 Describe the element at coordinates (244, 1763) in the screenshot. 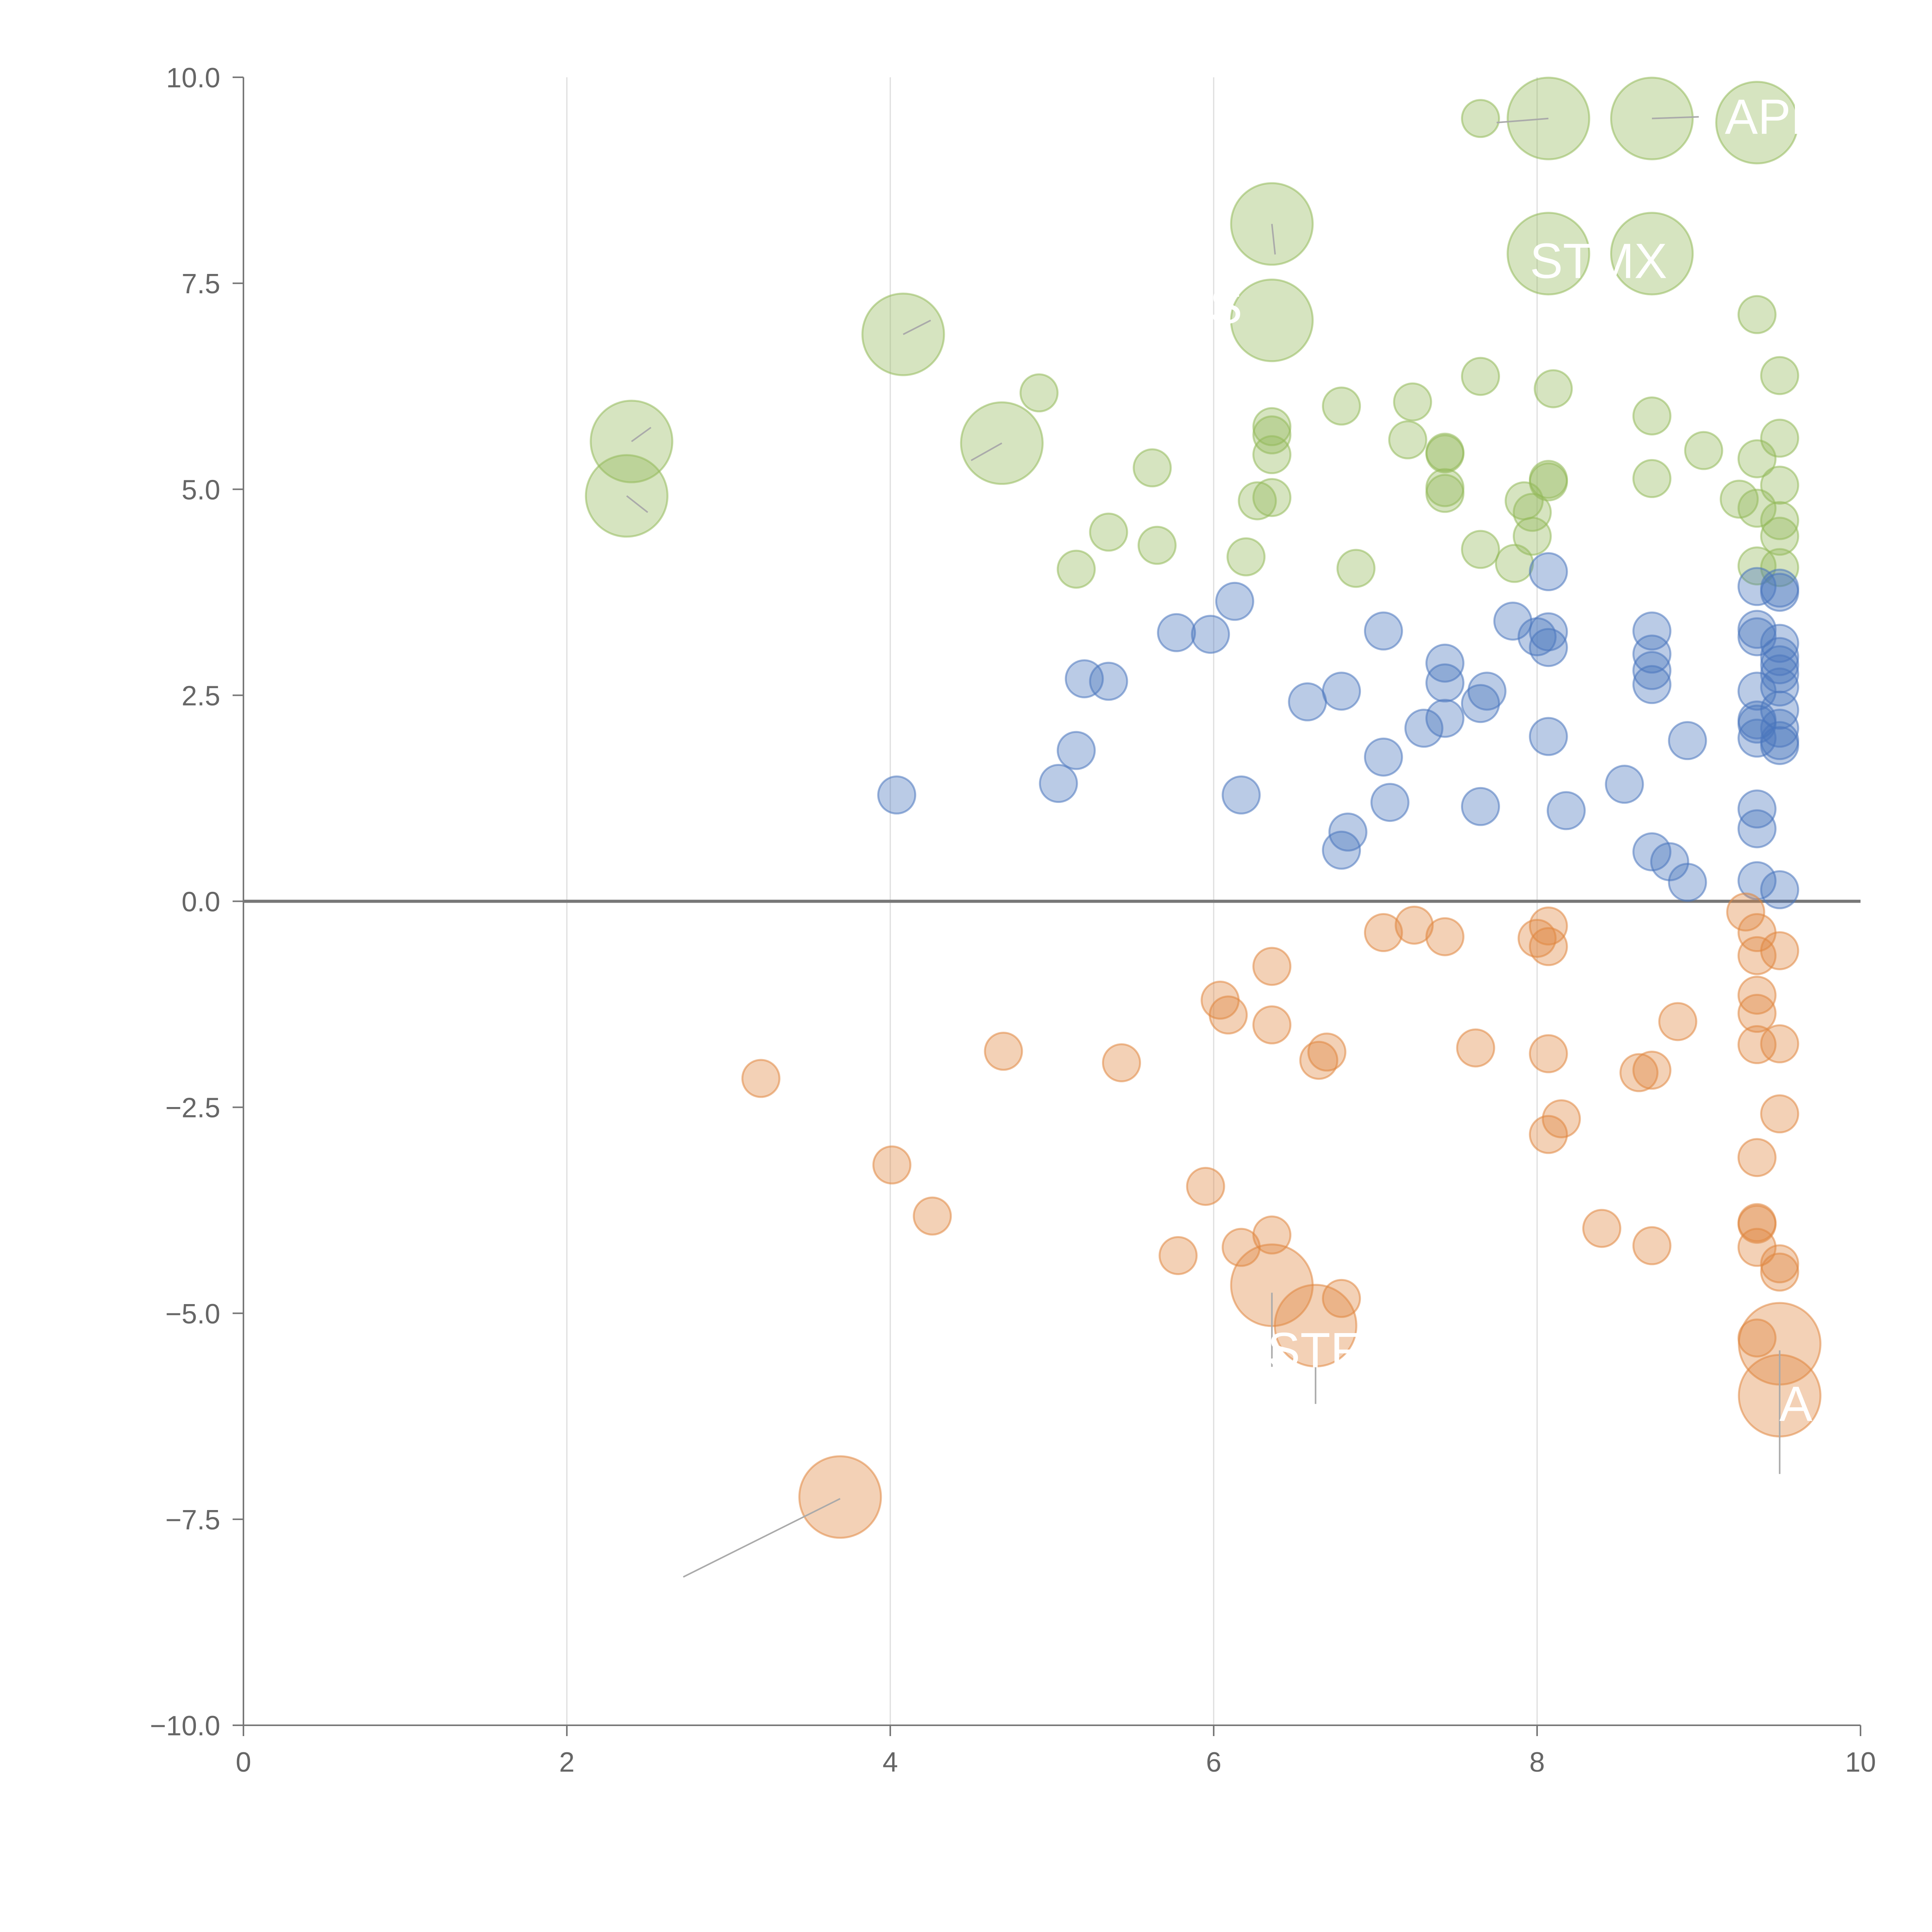

I see `x-tick-label: 0` at that location.